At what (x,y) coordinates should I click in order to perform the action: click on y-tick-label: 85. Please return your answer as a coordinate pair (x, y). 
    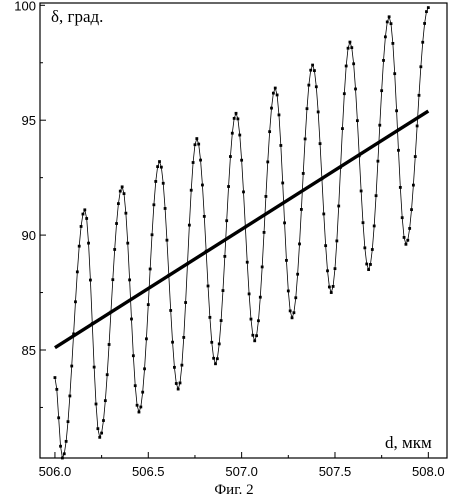
    Looking at the image, I should click on (29, 350).